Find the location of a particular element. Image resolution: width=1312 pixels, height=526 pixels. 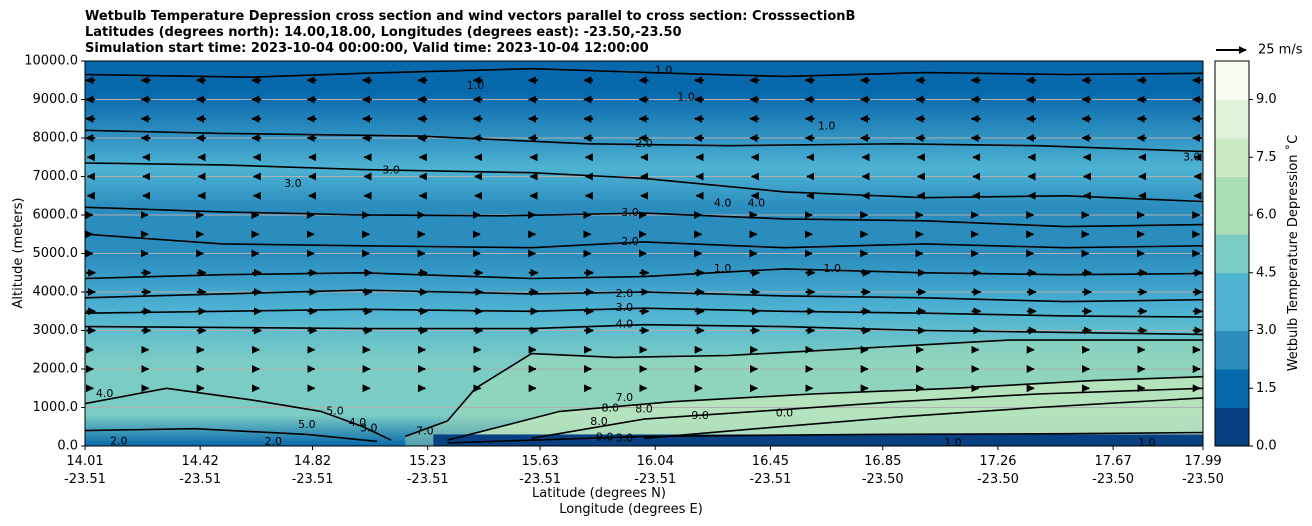

y-axis-label: Altitude (meters) is located at coordinates (18, 253).